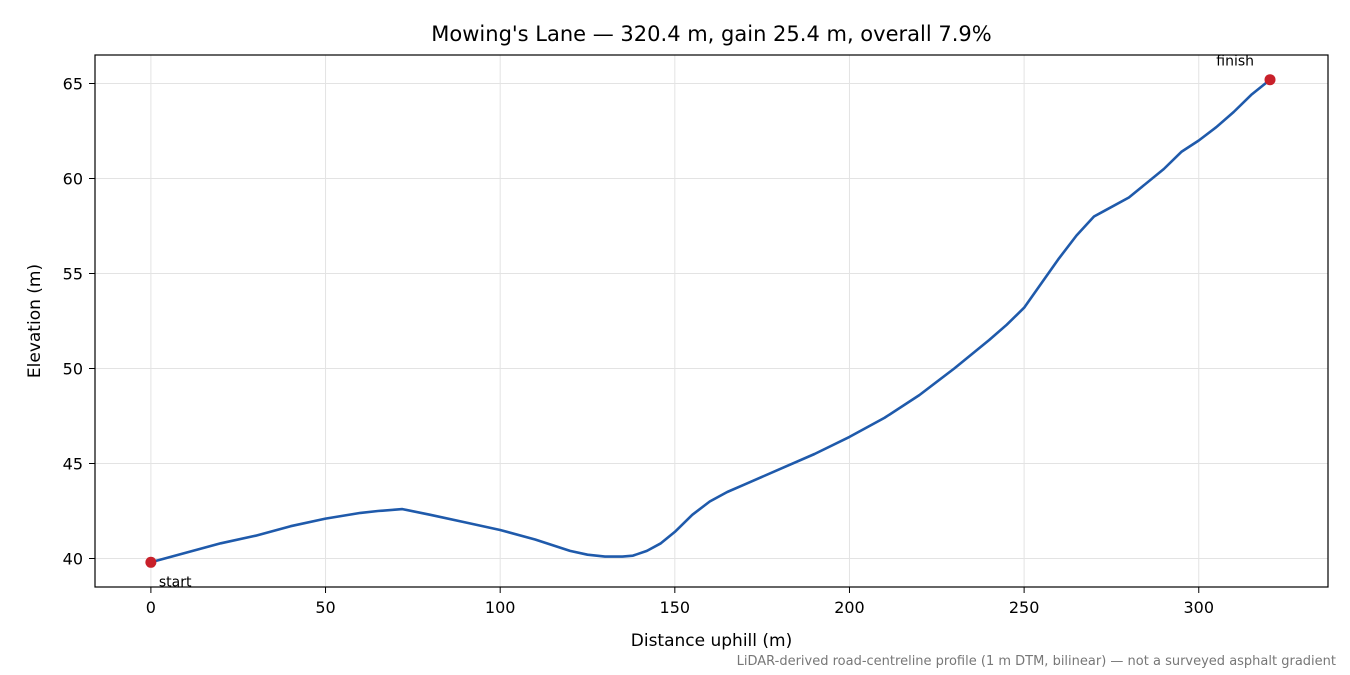 The height and width of the screenshot is (675, 1350). I want to click on x-axis-title: Distance uphill (m), so click(711, 641).